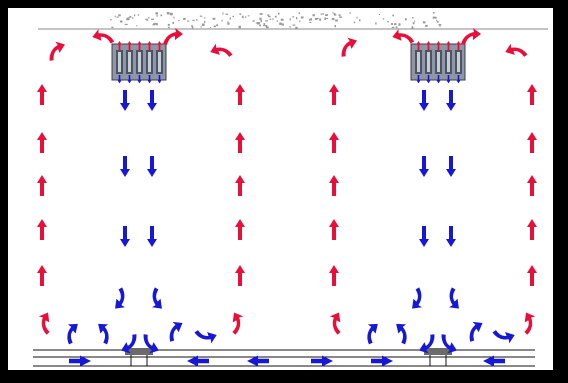 The width and height of the screenshot is (568, 383). Describe the element at coordinates (139, 351) in the screenshot. I see `floor-diffuser-icon` at that location.